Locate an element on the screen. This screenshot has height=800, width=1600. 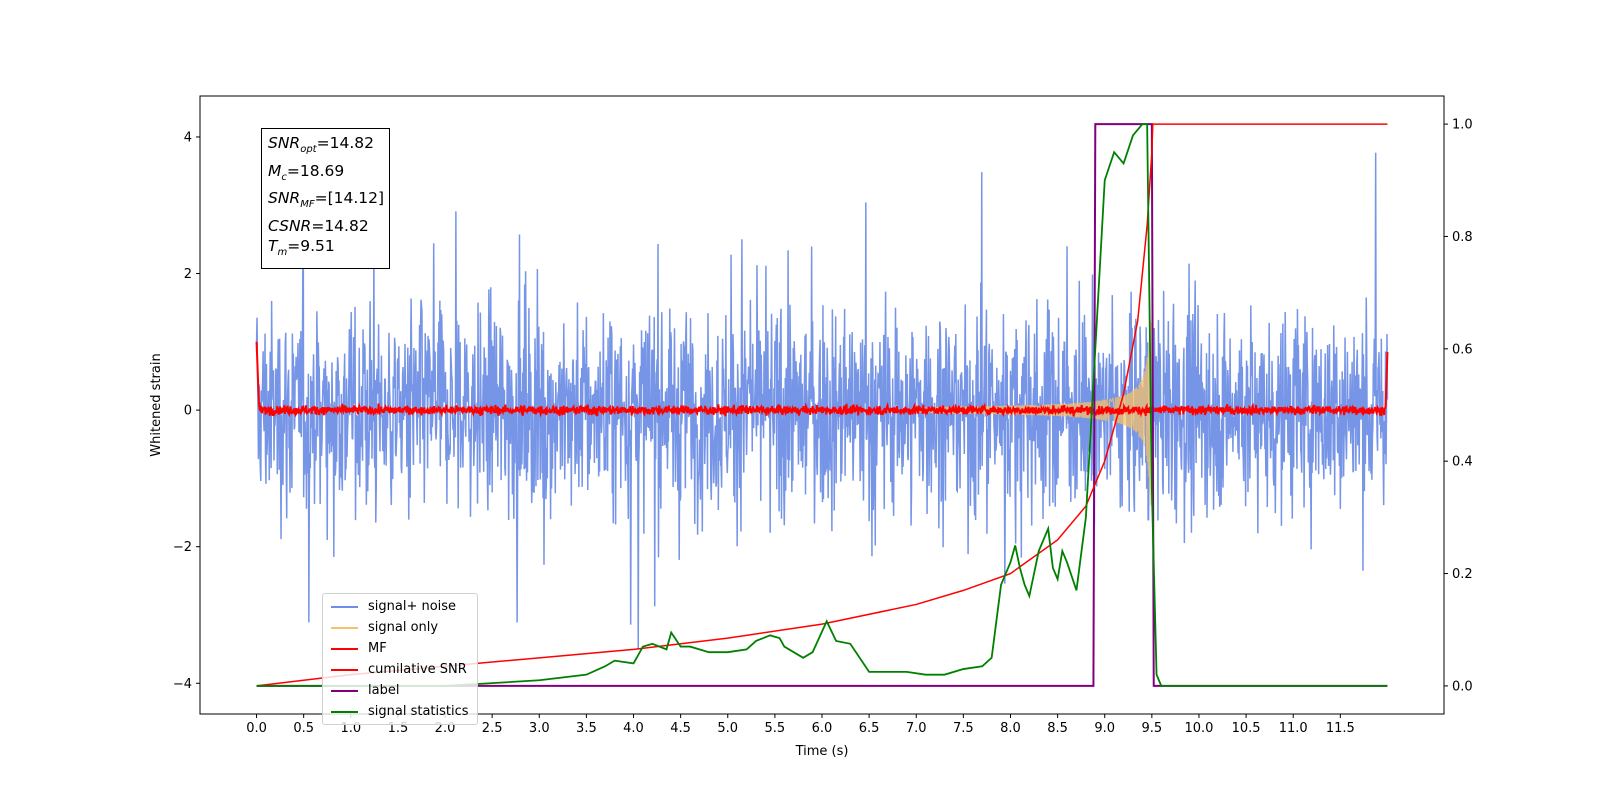
annotation-csnr: CSNR=14.82 is located at coordinates (318, 225).